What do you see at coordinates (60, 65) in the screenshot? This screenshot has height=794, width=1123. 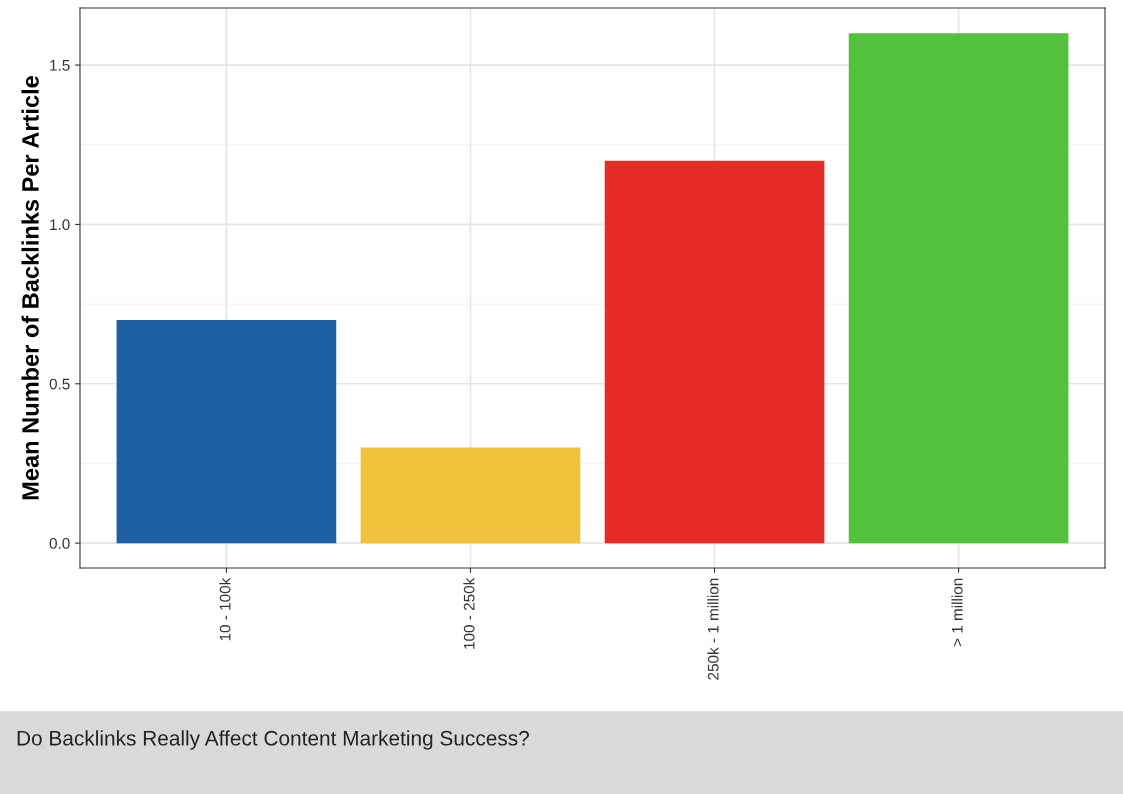 I see `y-tick-label: 1.5` at bounding box center [60, 65].